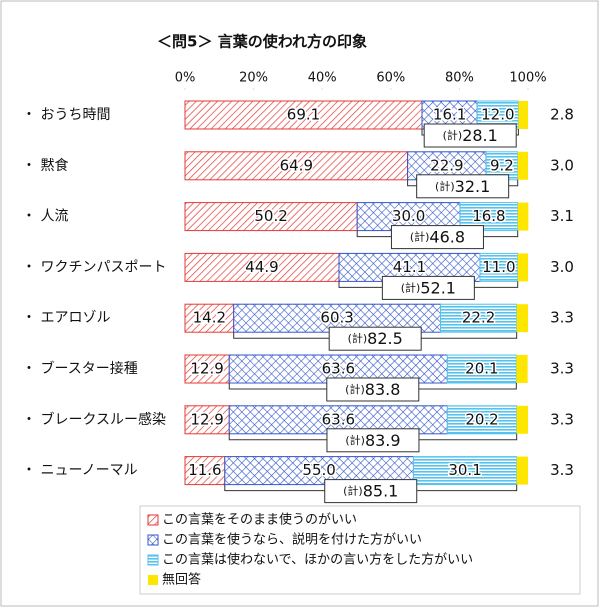 This screenshot has width=600, height=608. I want to click on total-value: 85.1, so click(381, 490).